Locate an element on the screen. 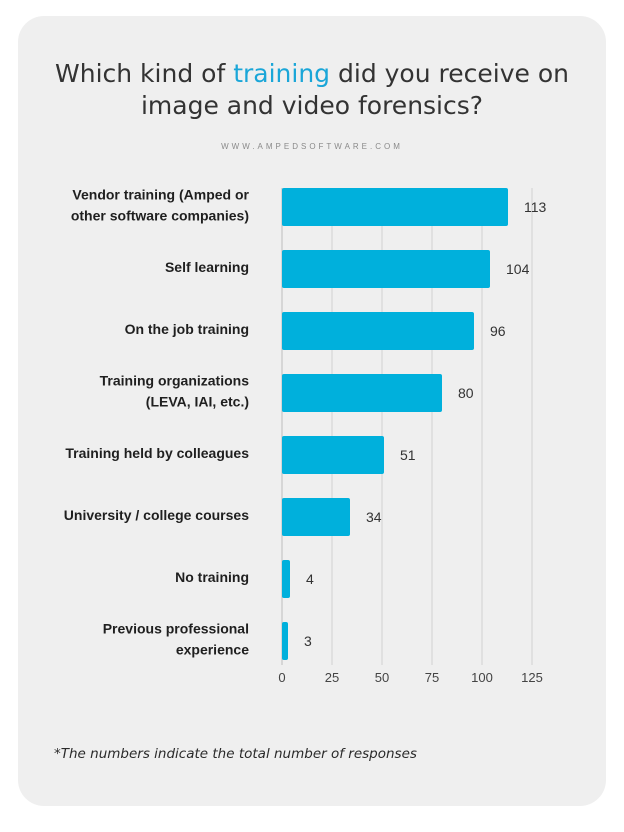 Image resolution: width=624 pixels, height=832 pixels. bar-value-label: 4 is located at coordinates (310, 579).